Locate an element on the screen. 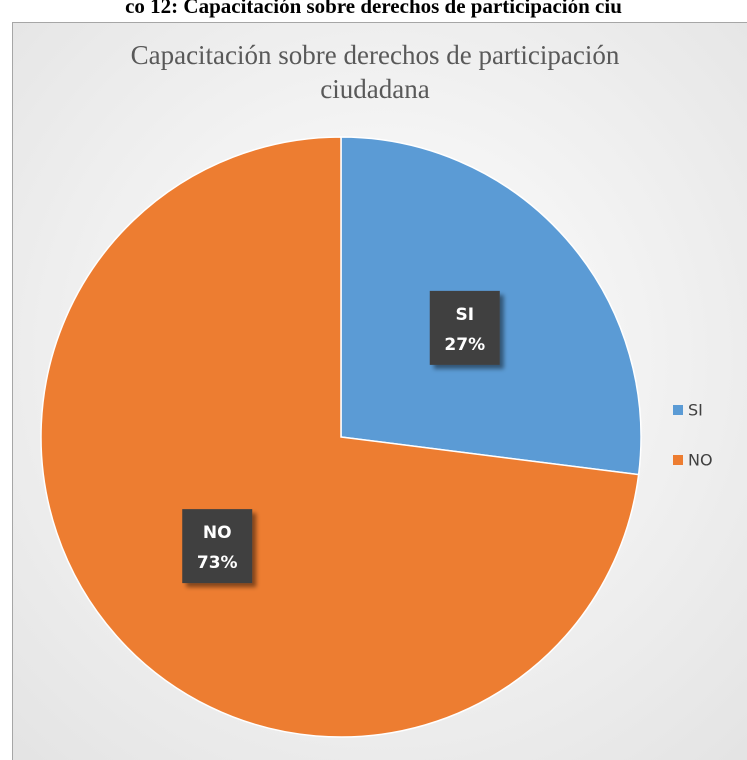  legend-label: NO is located at coordinates (700, 460).